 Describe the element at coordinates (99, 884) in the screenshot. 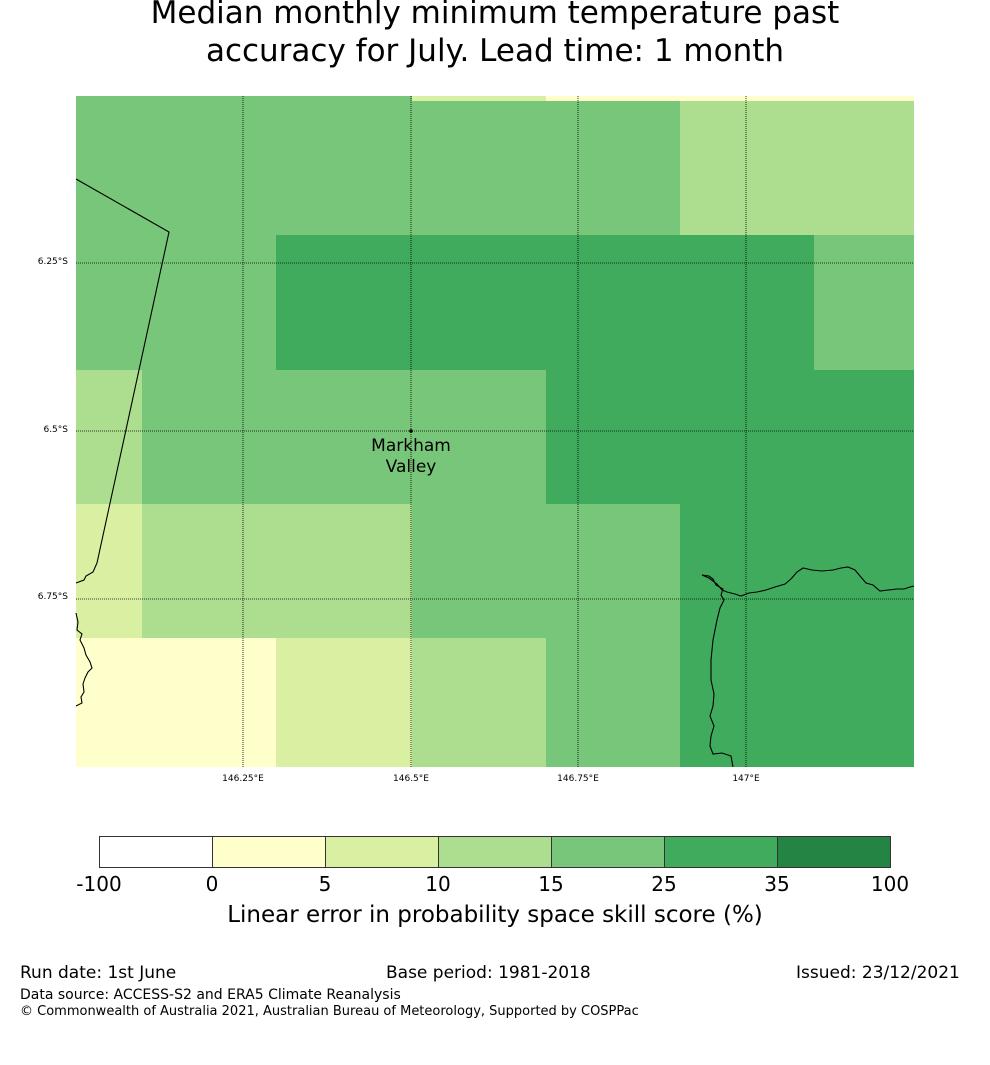

I see `colorbar-tick: -100` at that location.